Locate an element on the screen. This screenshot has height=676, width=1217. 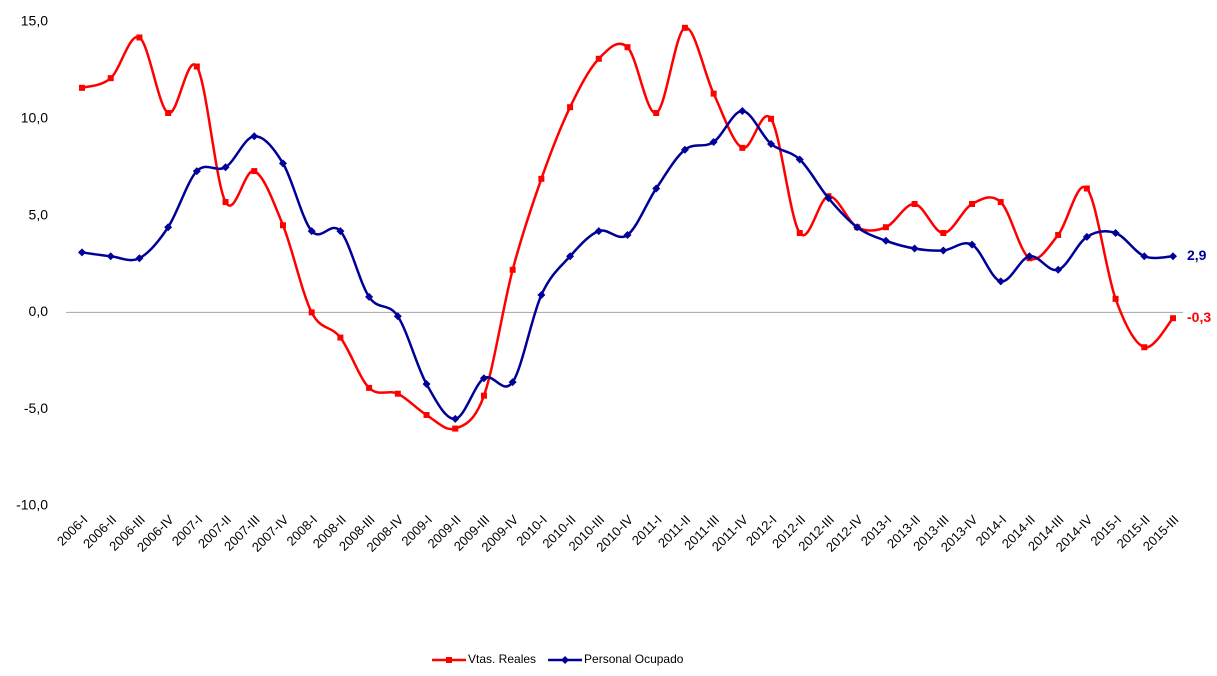
y-tick-label: -10,0 is located at coordinates (32, 505).